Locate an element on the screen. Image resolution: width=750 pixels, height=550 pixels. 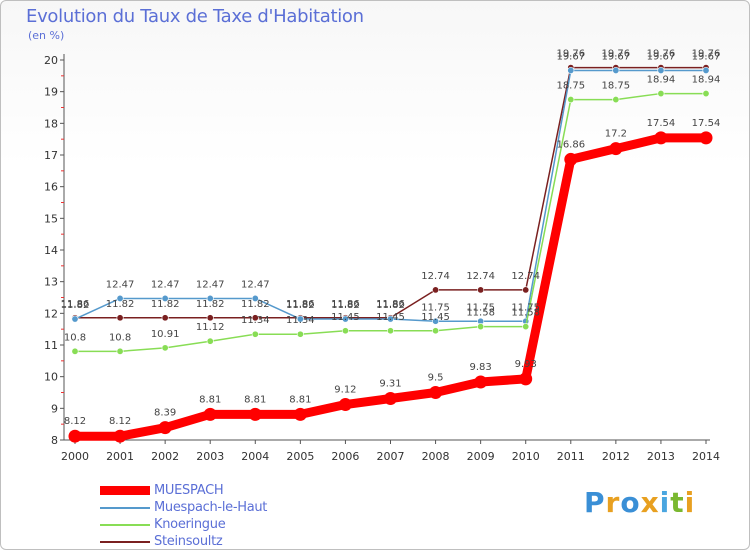
data-label: 16.86 is located at coordinates (570, 144).